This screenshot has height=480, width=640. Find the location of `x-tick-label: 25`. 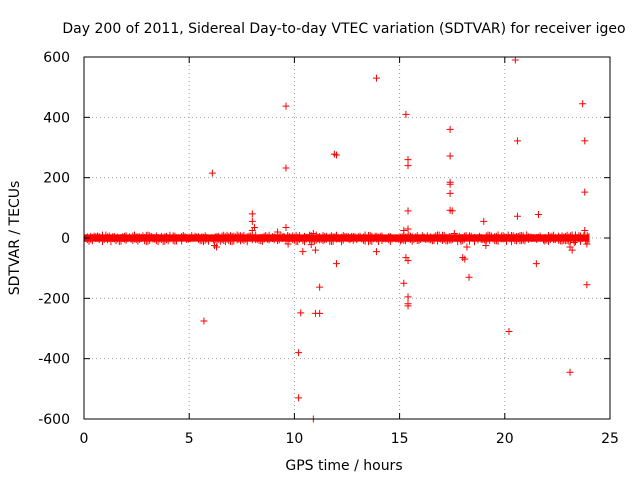

x-tick-label: 25 is located at coordinates (610, 439).